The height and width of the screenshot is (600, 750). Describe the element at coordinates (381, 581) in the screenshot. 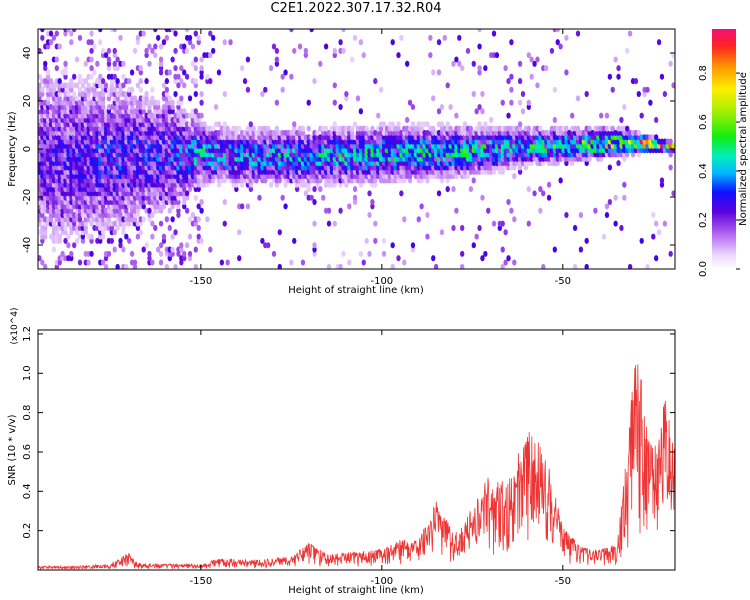

I see `x-tick-label: -100` at that location.